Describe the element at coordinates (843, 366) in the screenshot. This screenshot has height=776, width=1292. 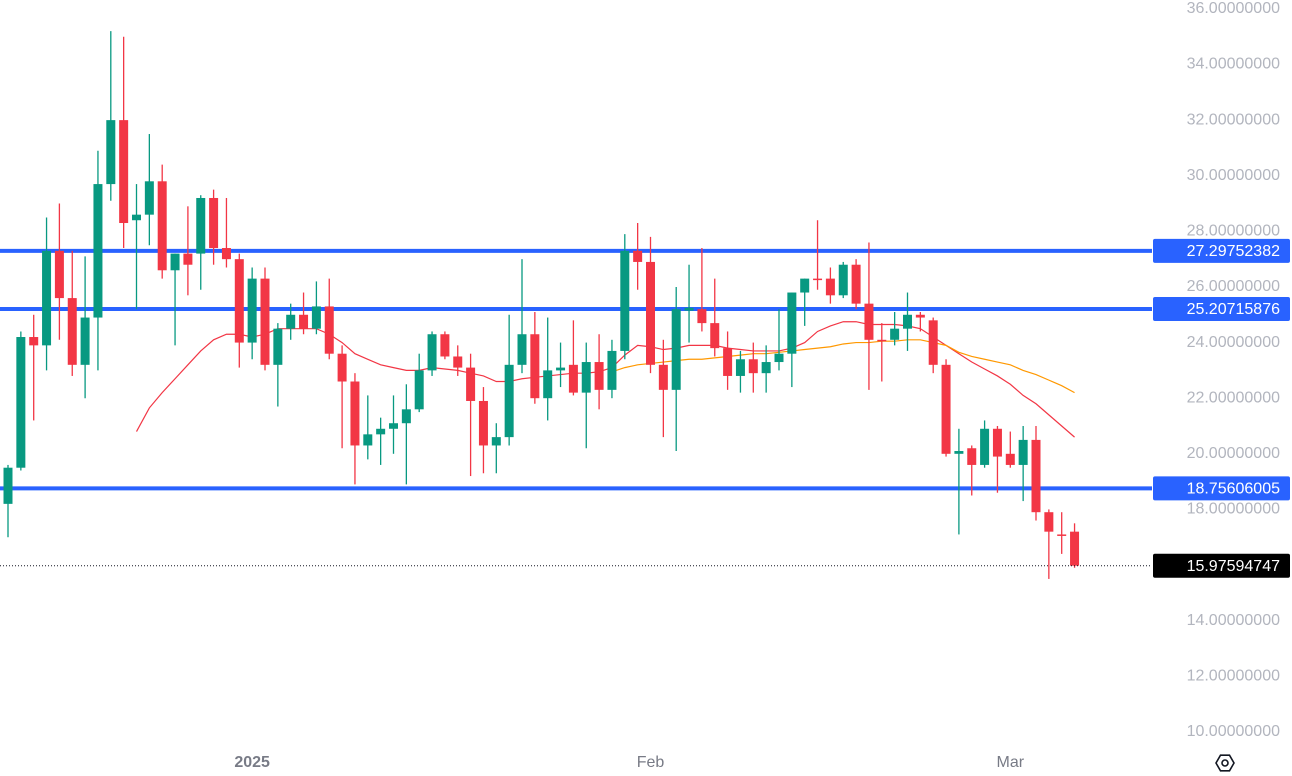
I see `moving-average` at that location.